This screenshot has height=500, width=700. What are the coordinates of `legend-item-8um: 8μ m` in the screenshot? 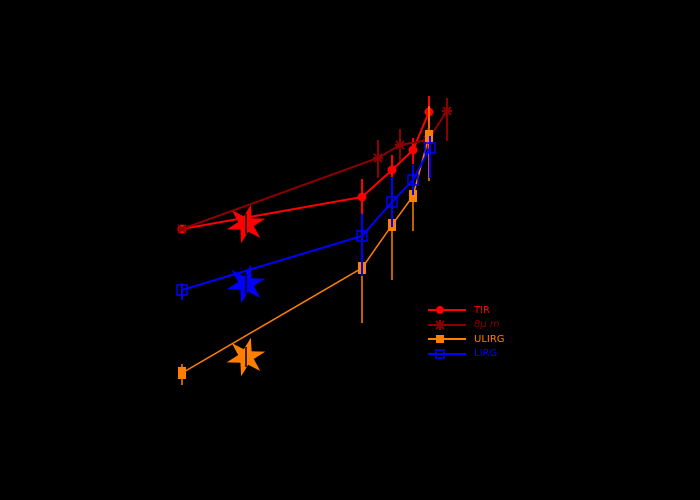 It's located at (466, 325).